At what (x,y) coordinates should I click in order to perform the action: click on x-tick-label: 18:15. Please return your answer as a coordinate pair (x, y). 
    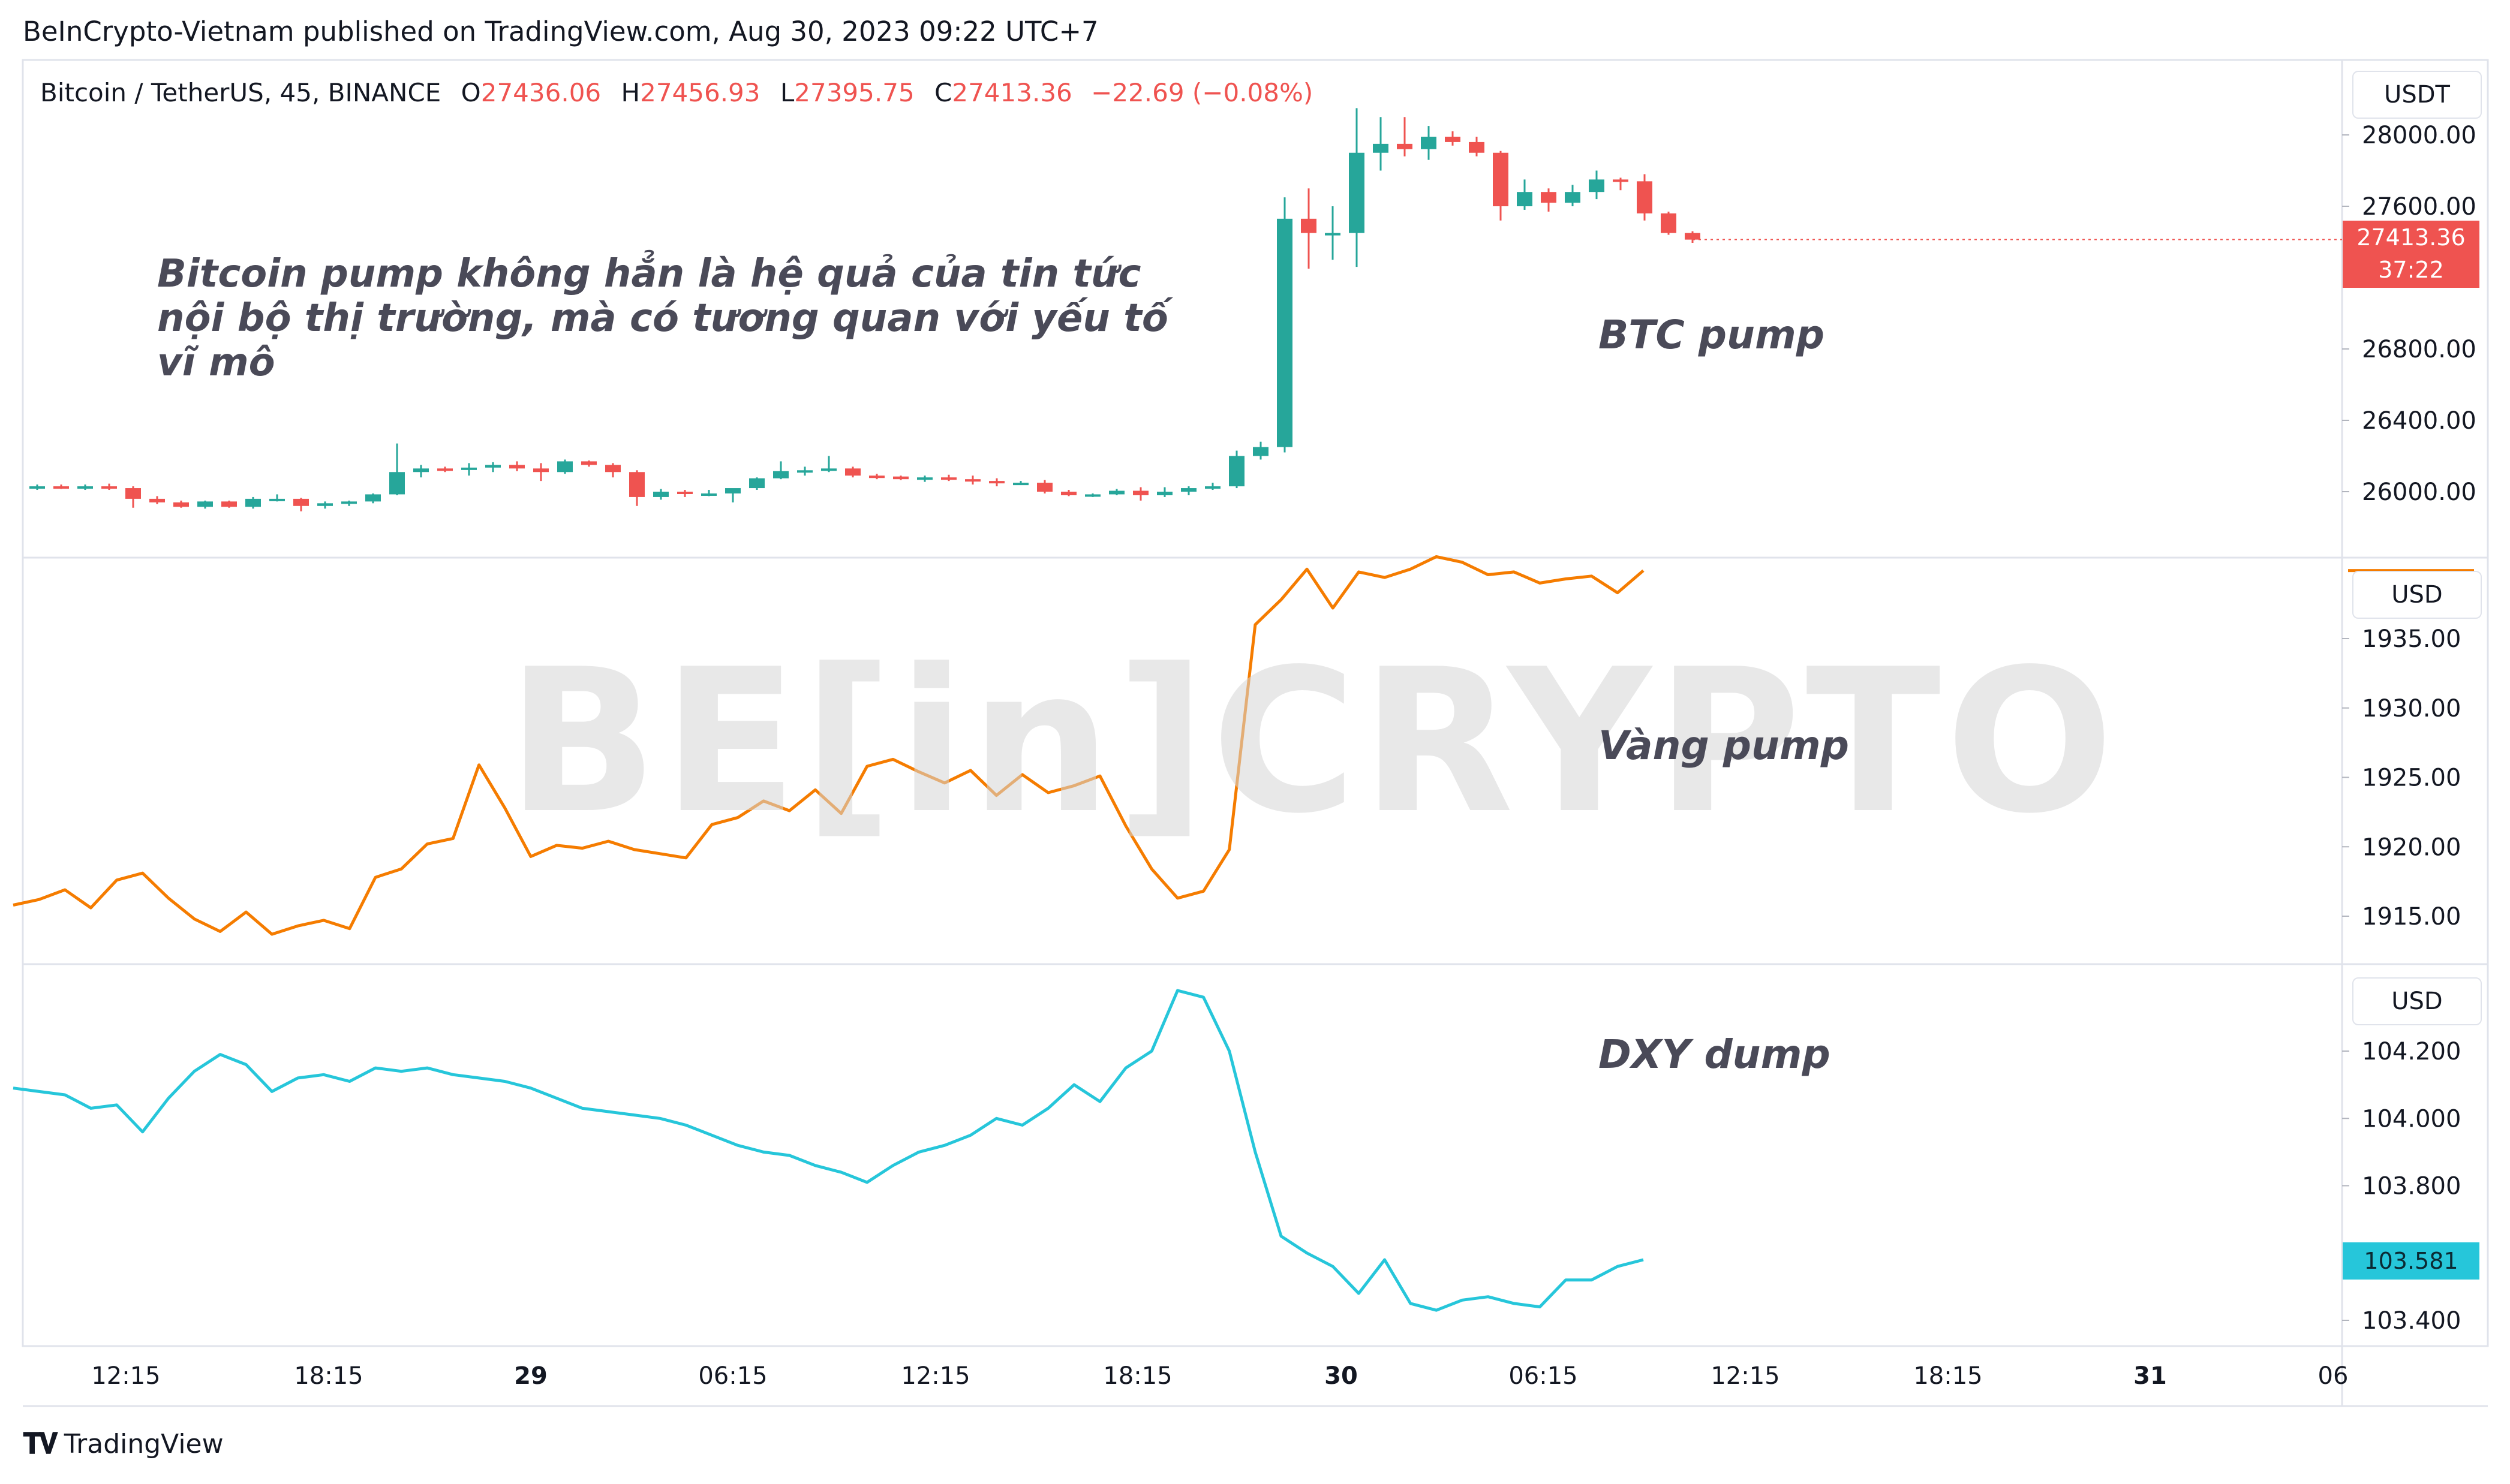
    Looking at the image, I should click on (1947, 1376).